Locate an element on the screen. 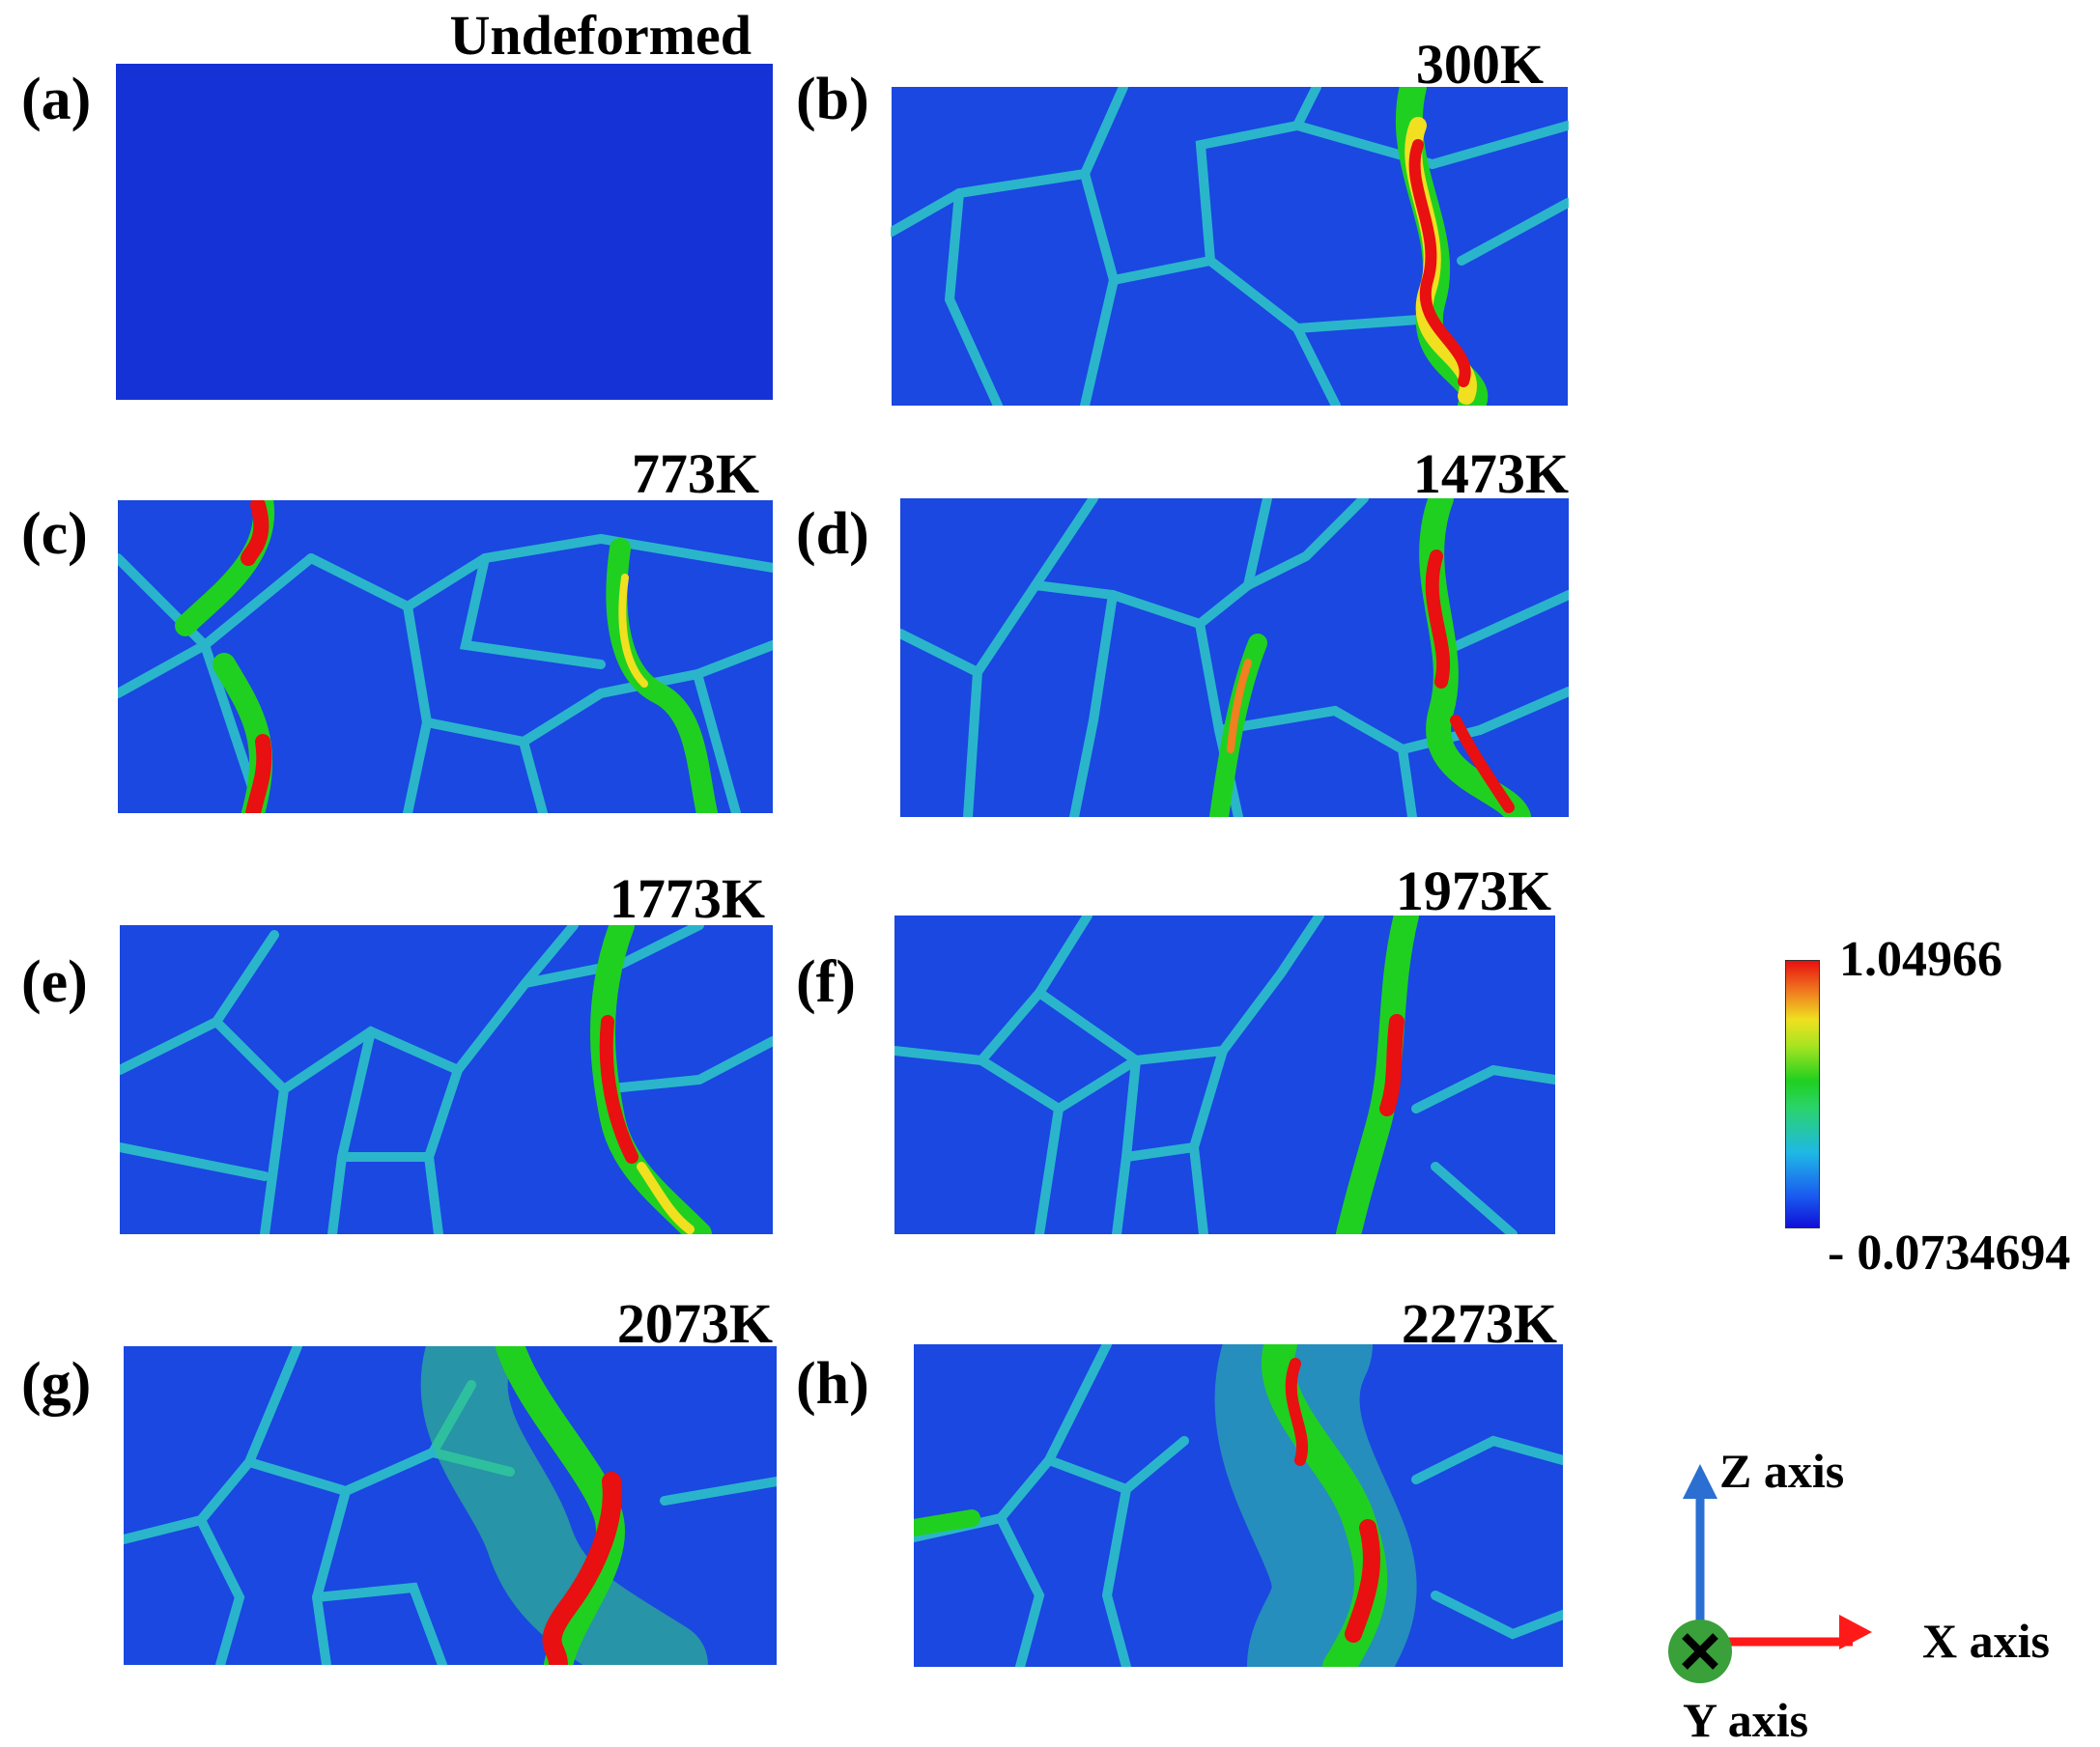  panel-label: (f) is located at coordinates (826, 982).